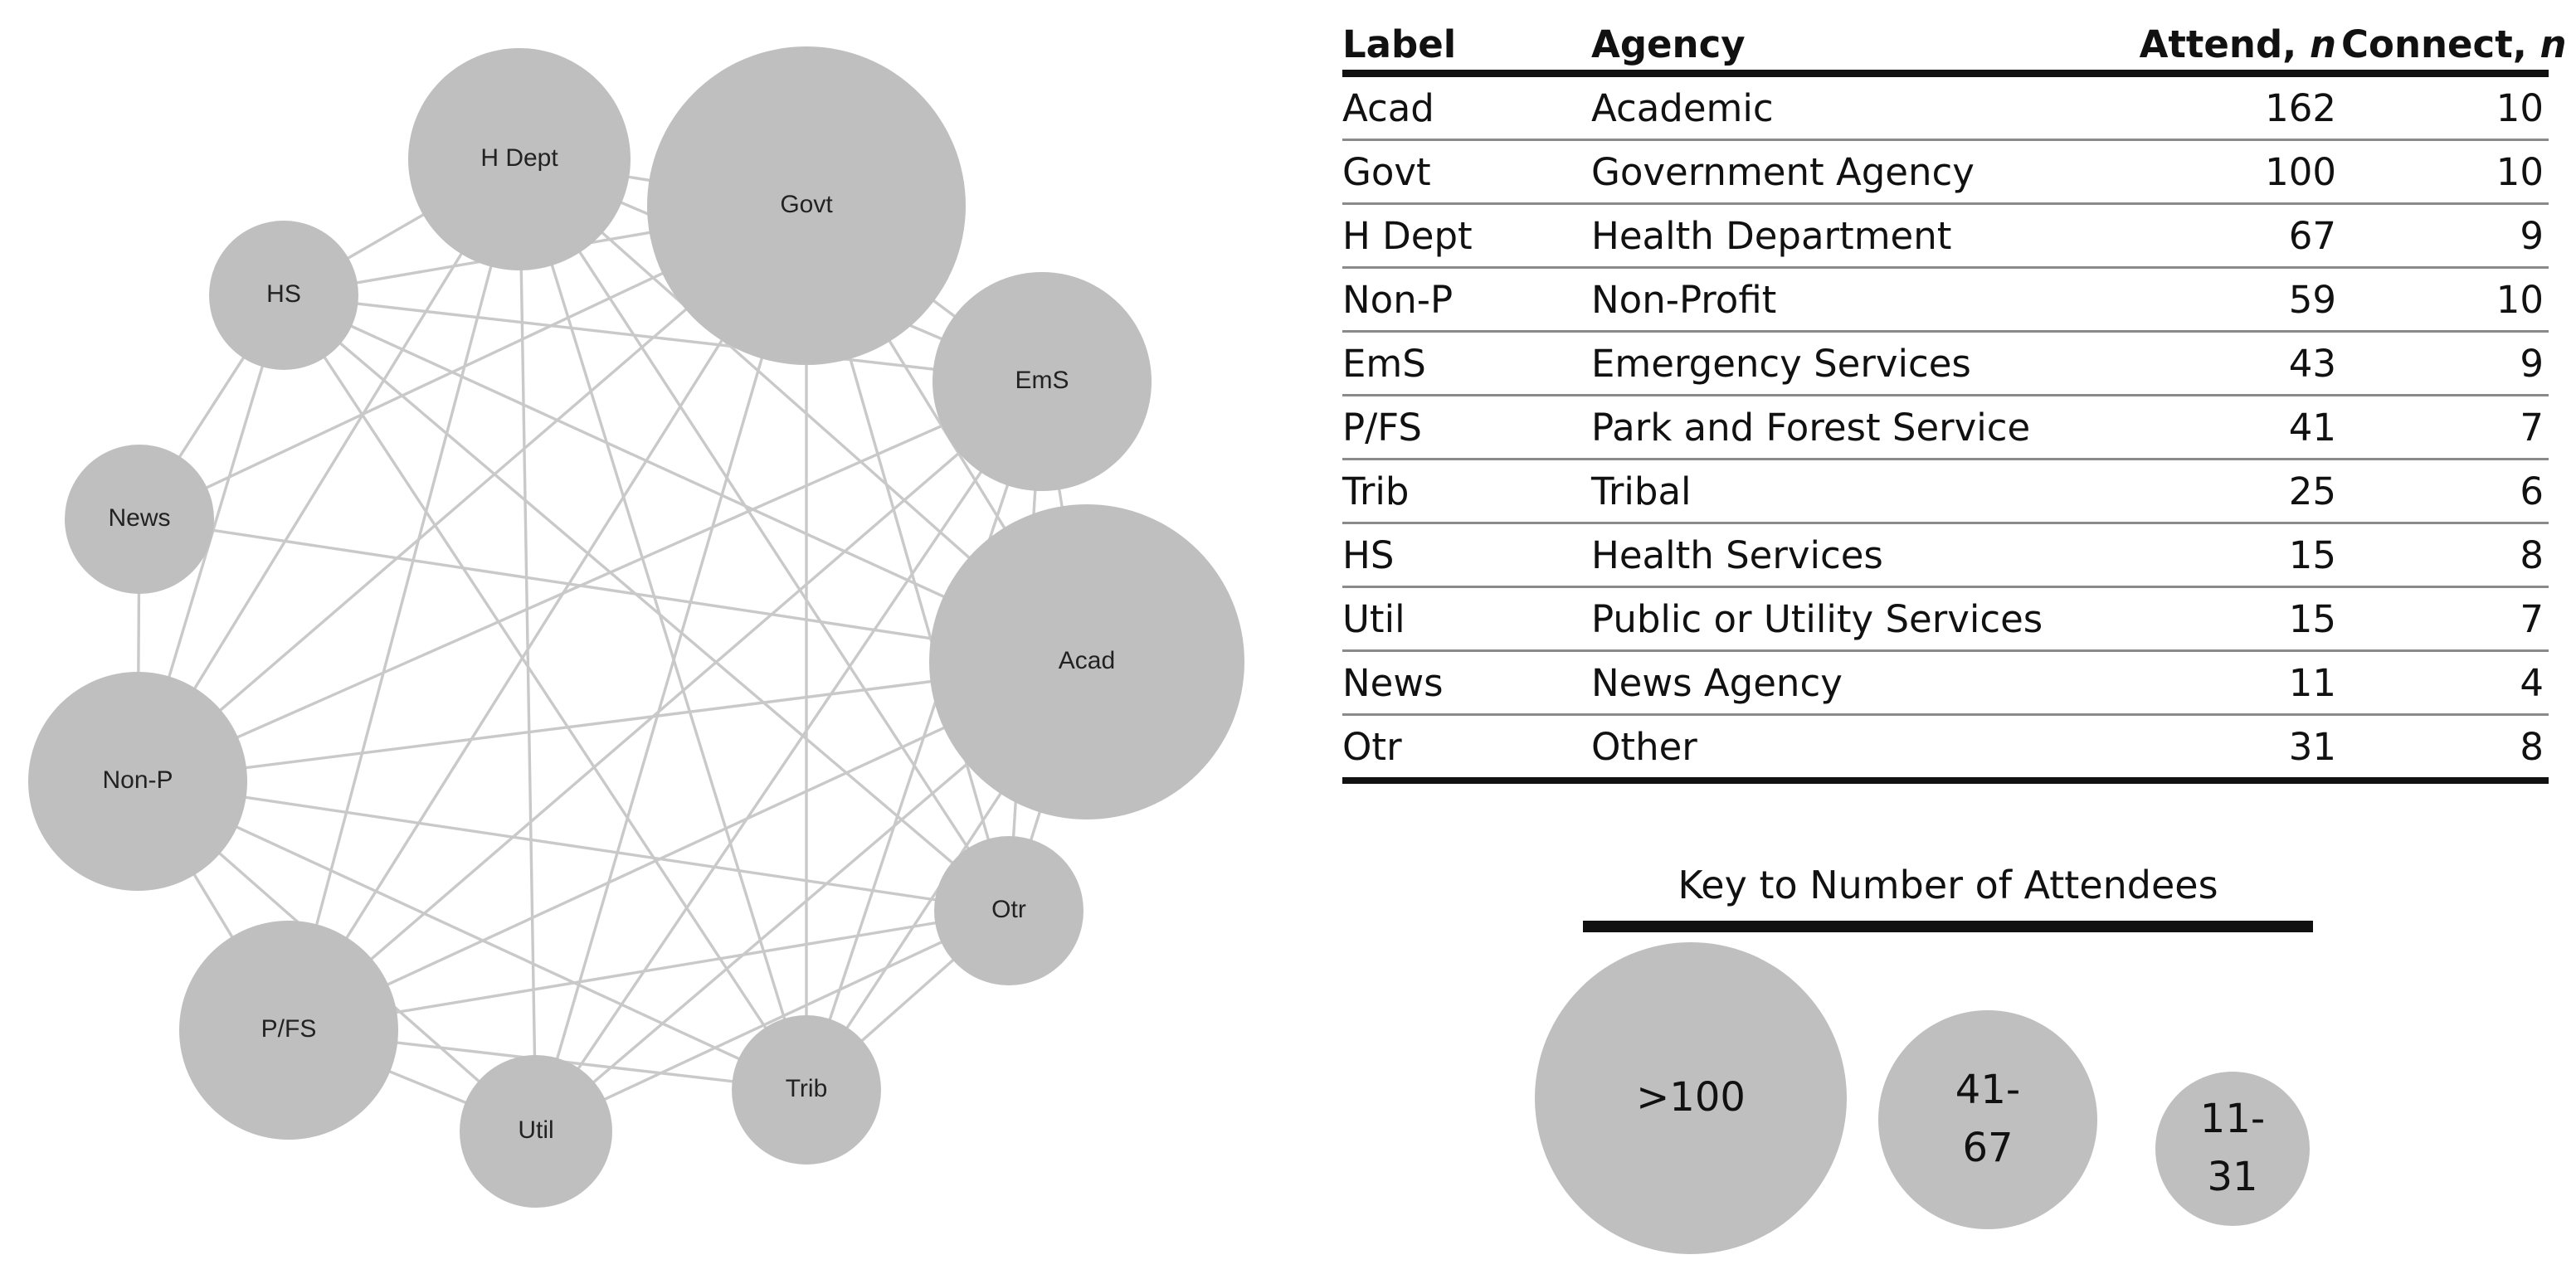 The height and width of the screenshot is (1279, 2576). Describe the element at coordinates (2445, 556) in the screenshot. I see `cell-connect: 8` at that location.